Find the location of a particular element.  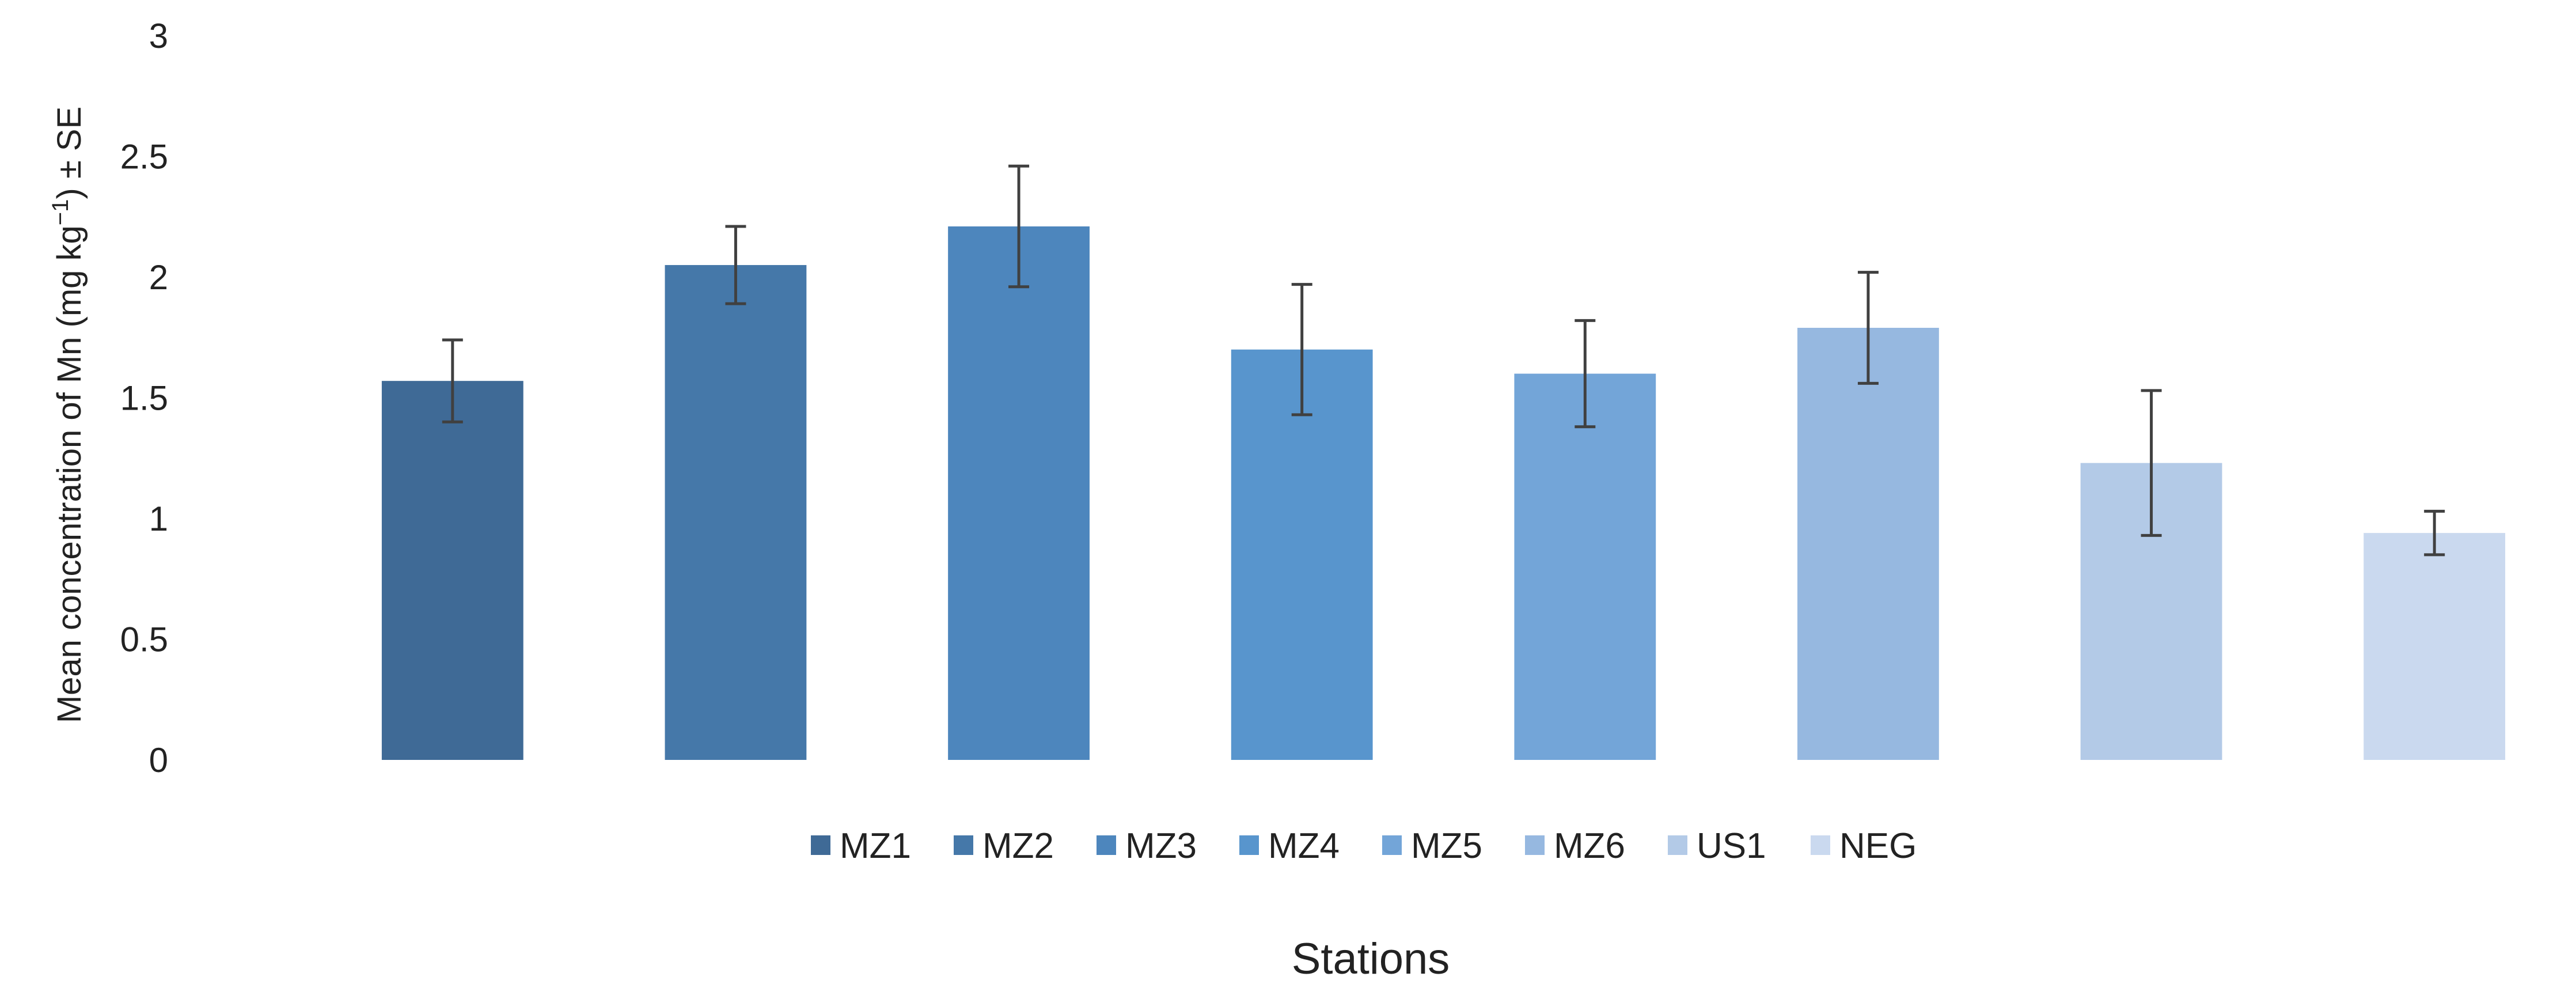

error-bar-mz5 is located at coordinates (1586, 374).